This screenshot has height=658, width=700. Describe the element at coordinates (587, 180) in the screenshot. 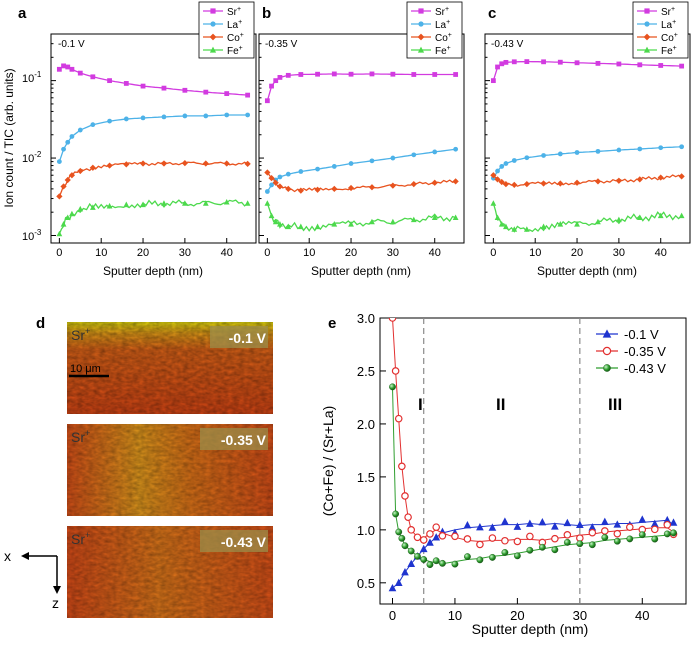

I see `series-line-Co+` at that location.